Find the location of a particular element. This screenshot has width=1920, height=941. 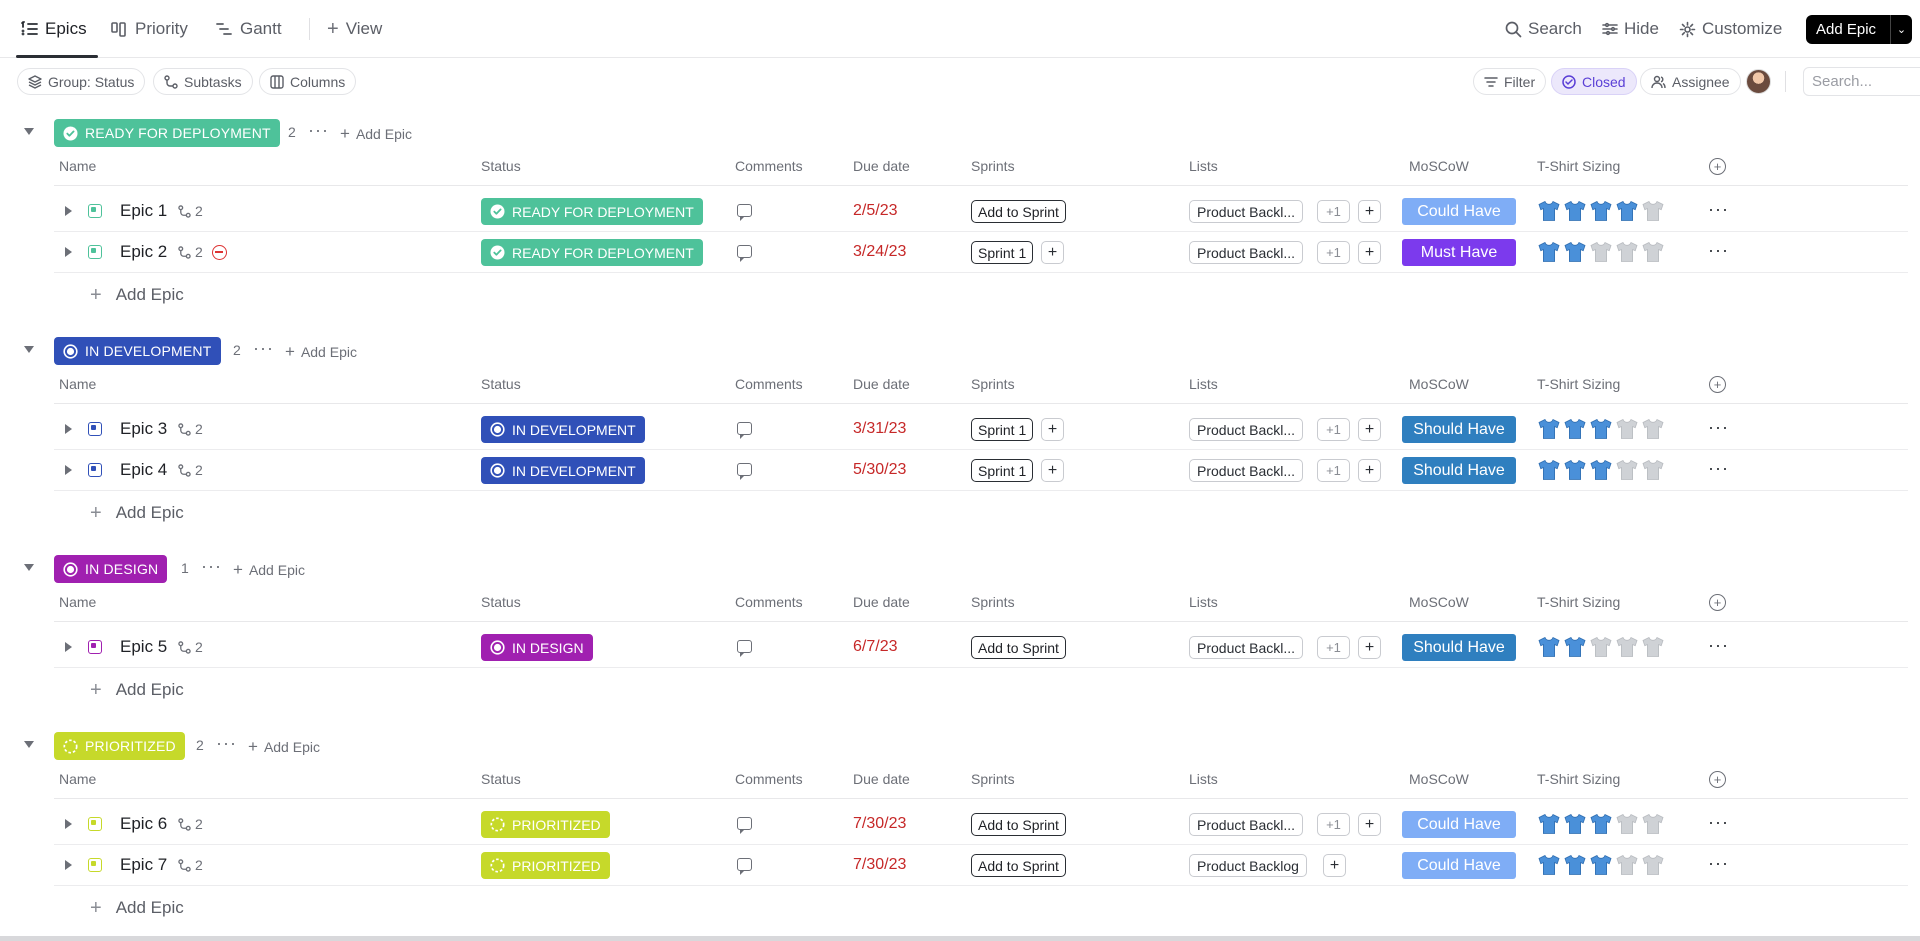

blocked-icon is located at coordinates (219, 252).